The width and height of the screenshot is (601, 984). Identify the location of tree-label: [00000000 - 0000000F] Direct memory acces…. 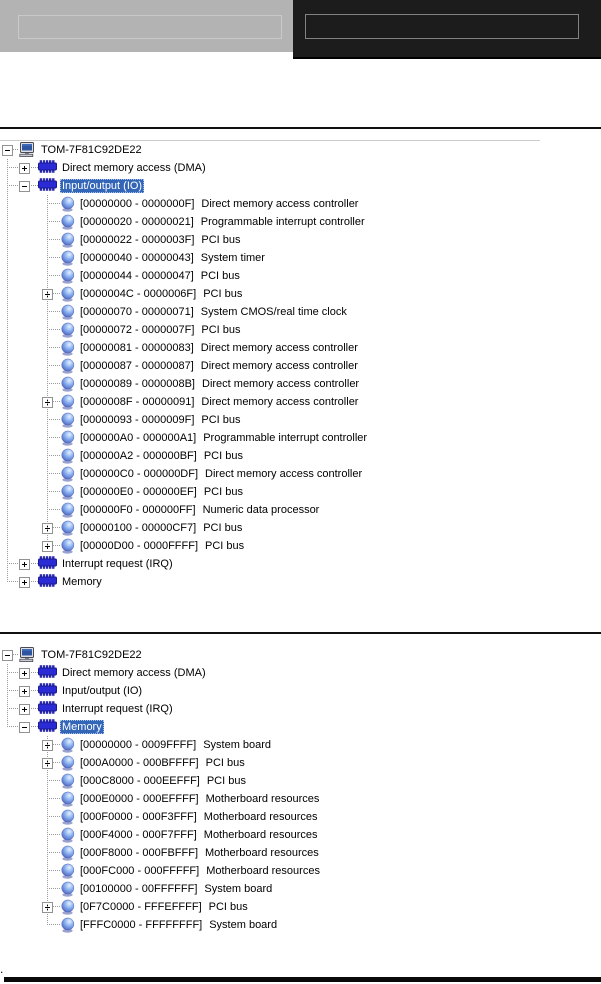
(219, 204).